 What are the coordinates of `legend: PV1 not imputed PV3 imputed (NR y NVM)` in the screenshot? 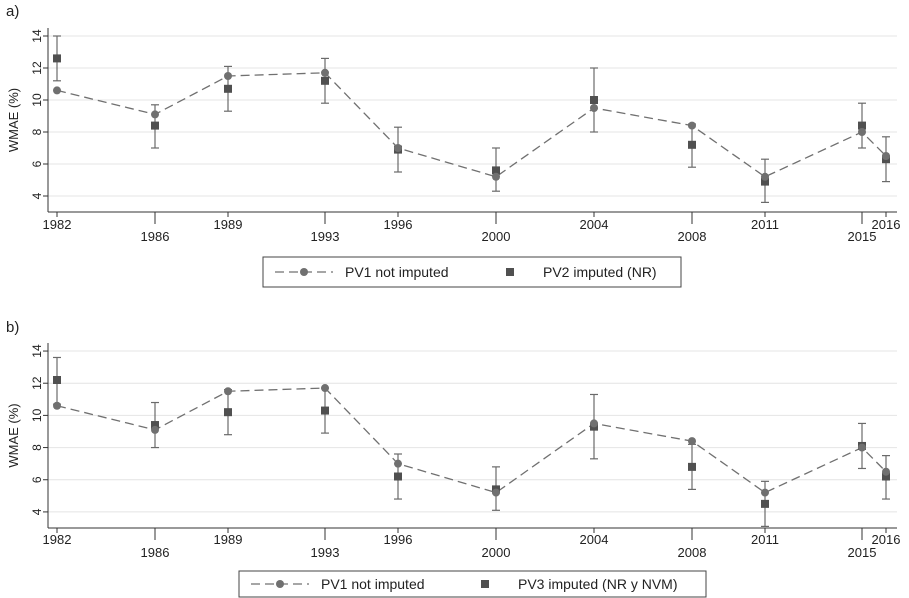 It's located at (472, 584).